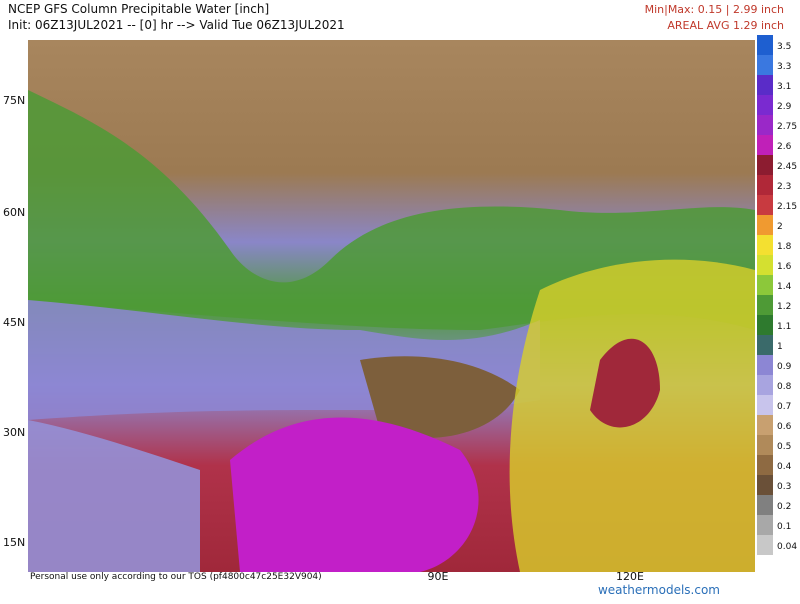 This screenshot has height=604, width=800. Describe the element at coordinates (784, 367) in the screenshot. I see `colorbar-label: 0.9` at that location.